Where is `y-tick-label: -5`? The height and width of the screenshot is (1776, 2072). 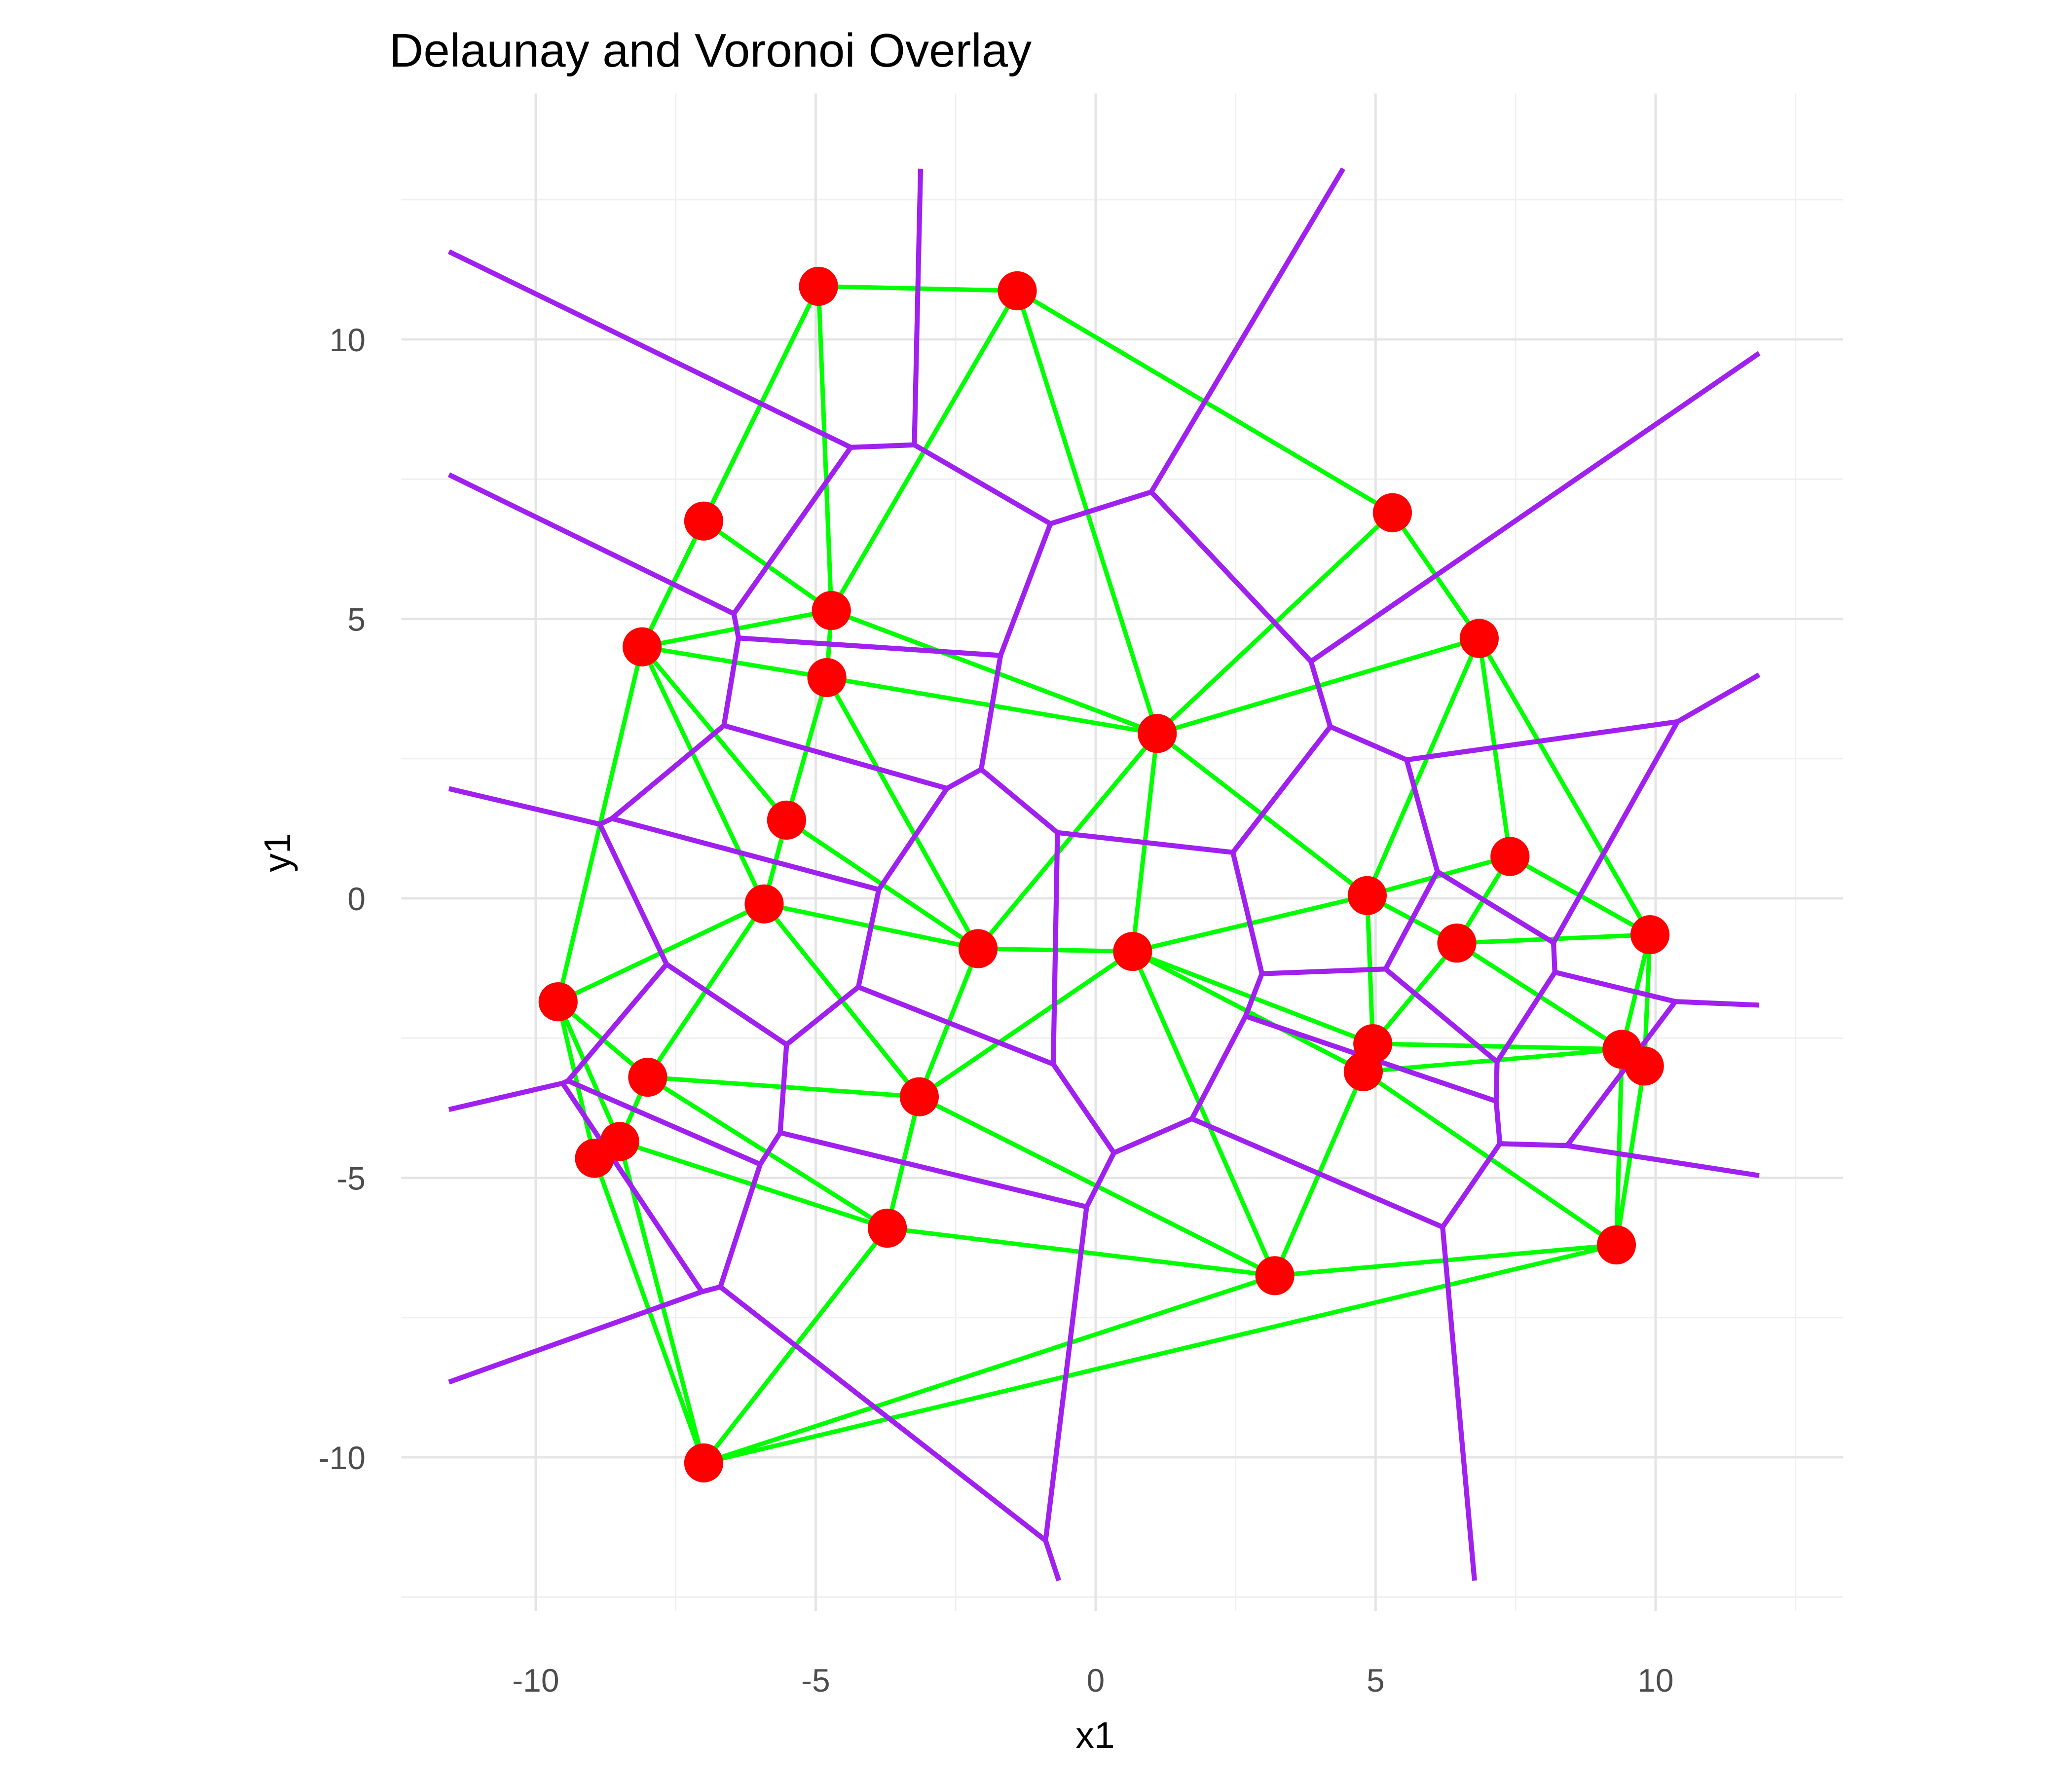
y-tick-label: -5 is located at coordinates (351, 1179).